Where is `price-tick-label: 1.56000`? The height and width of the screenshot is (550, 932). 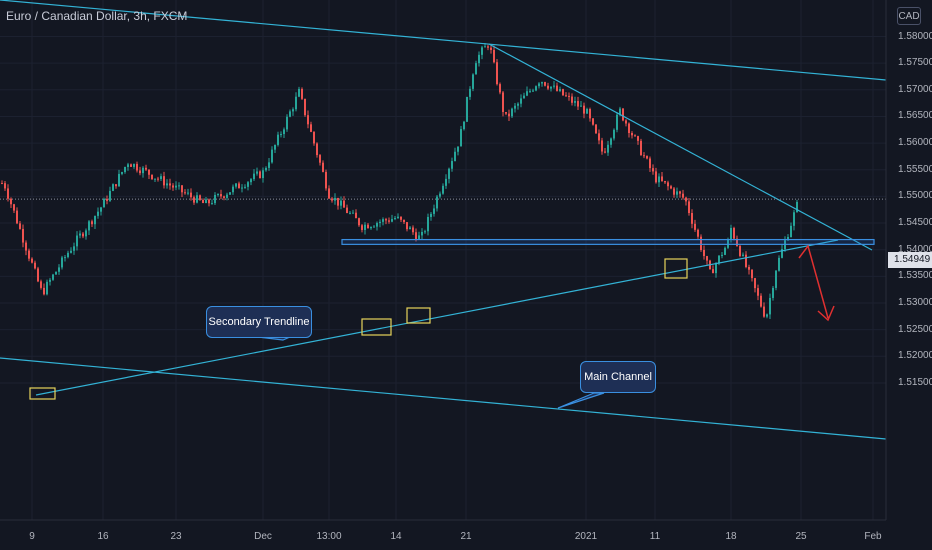
price-tick-label: 1.56000 is located at coordinates (915, 143).